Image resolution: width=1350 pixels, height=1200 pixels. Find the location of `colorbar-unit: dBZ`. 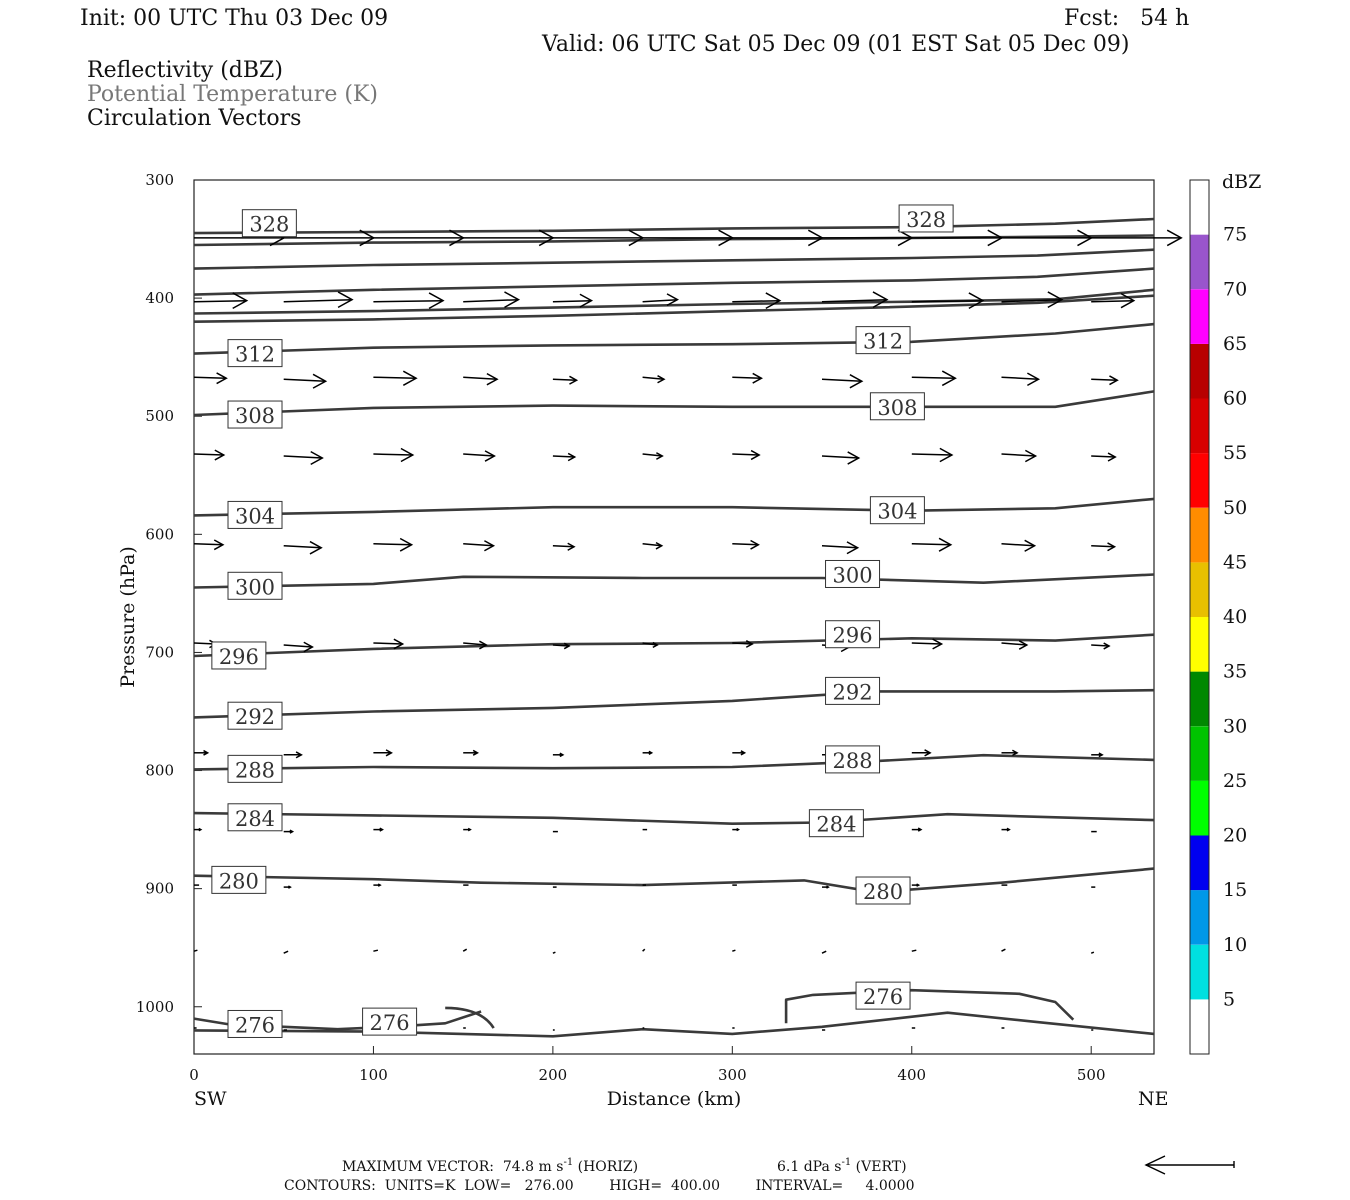

colorbar-unit: dBZ is located at coordinates (1241, 182).